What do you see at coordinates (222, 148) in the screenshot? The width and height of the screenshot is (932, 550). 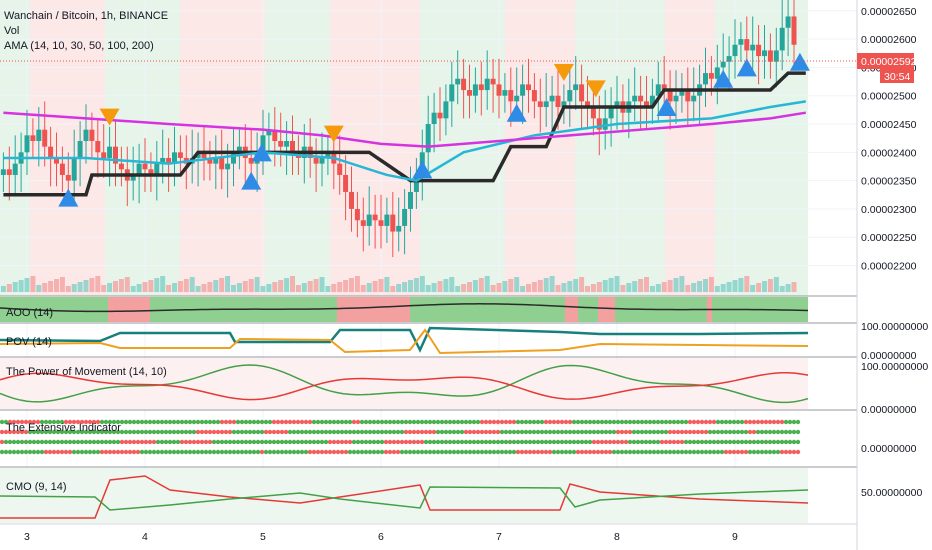 I see `session-band` at bounding box center [222, 148].